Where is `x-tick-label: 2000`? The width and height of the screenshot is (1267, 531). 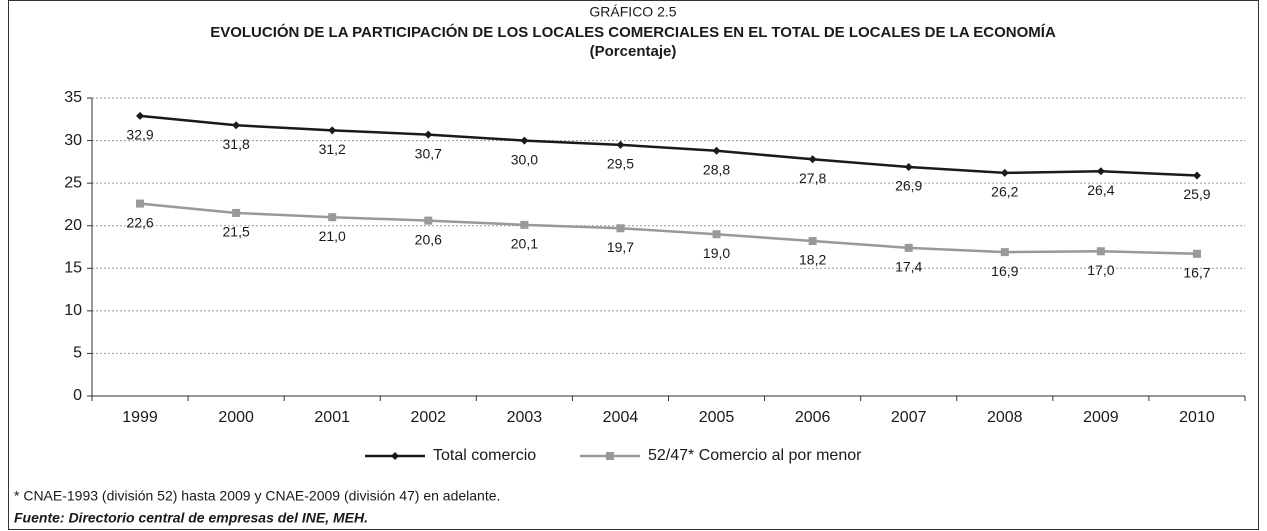 x-tick-label: 2000 is located at coordinates (236, 417).